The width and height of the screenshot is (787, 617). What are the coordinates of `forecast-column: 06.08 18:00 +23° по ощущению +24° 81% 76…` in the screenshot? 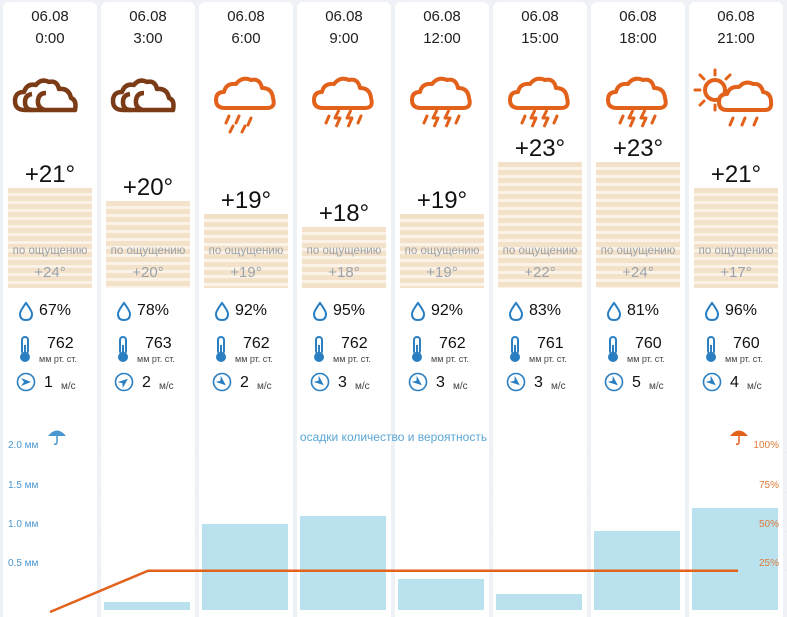 It's located at (638, 309).